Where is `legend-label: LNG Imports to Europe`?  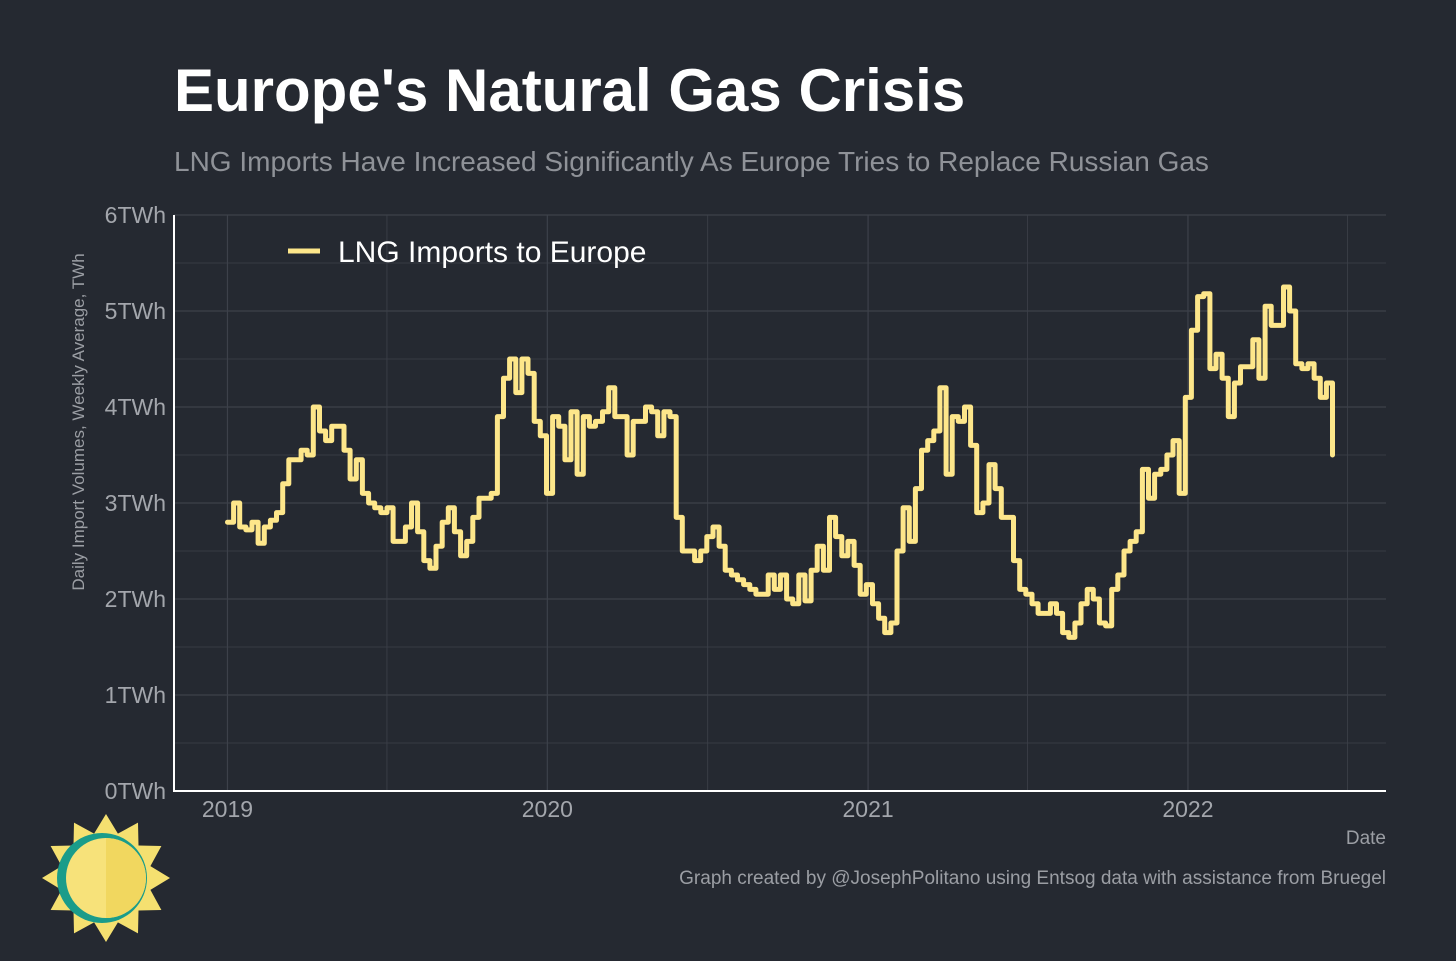 legend-label: LNG Imports to Europe is located at coordinates (492, 252).